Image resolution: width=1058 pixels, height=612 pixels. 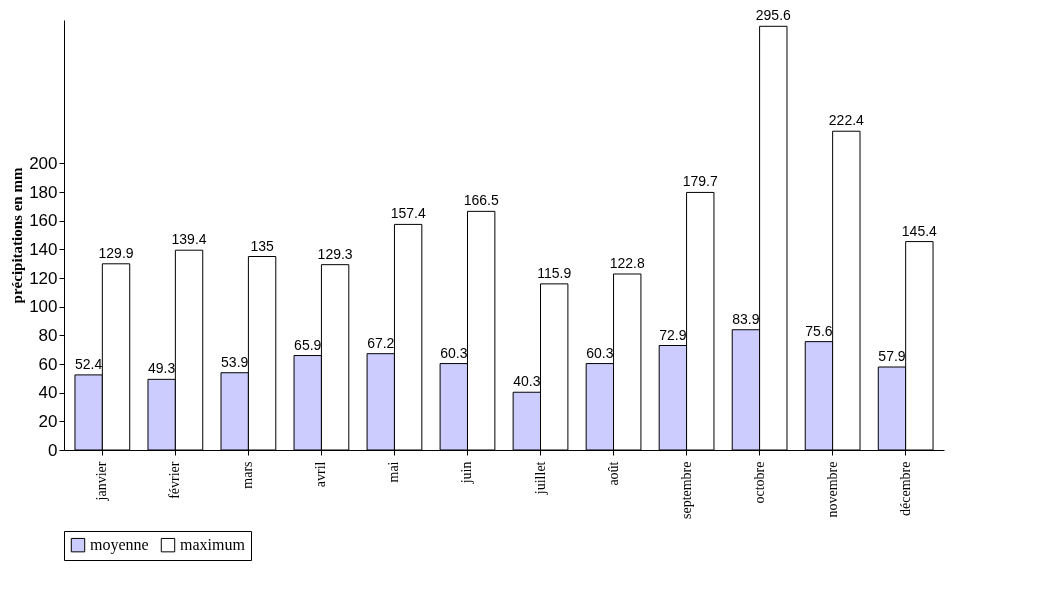 What do you see at coordinates (262, 245) in the screenshot?
I see `data-label: 135` at bounding box center [262, 245].